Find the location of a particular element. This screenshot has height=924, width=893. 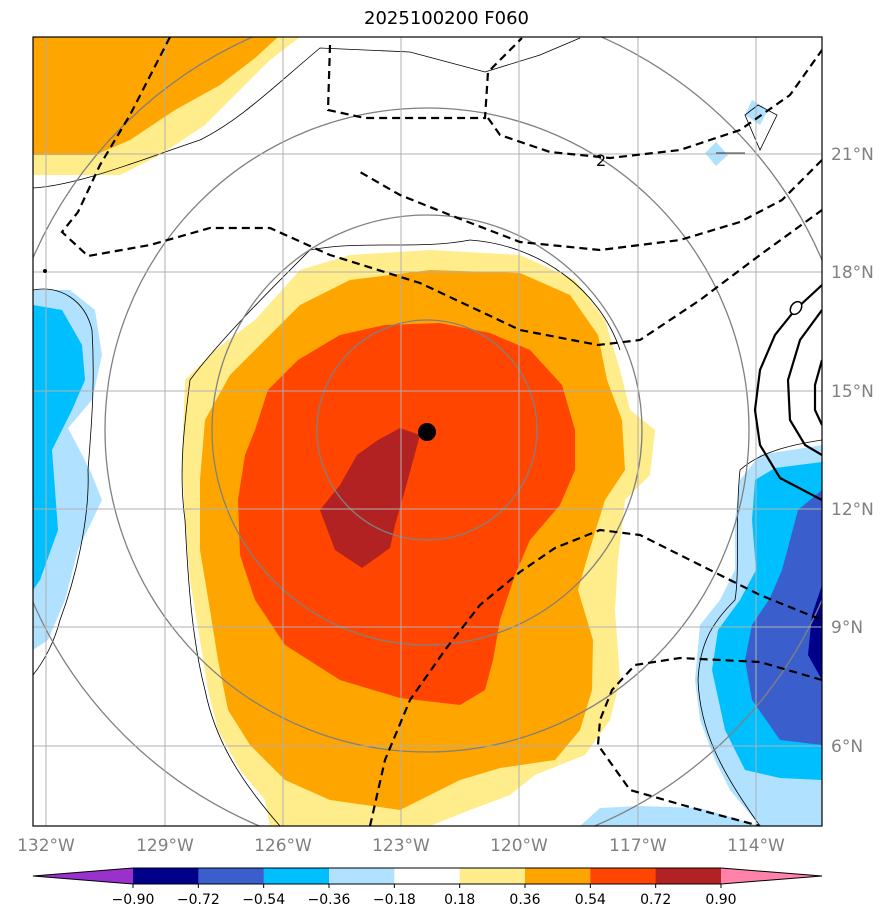

small-dot-marker is located at coordinates (45, 271).